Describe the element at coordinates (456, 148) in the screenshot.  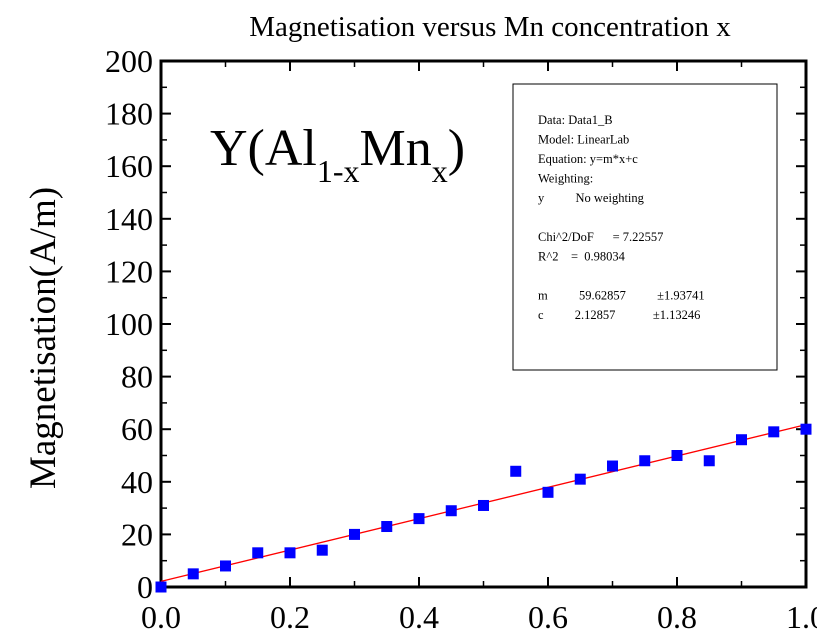
I see `formula-close: )` at that location.